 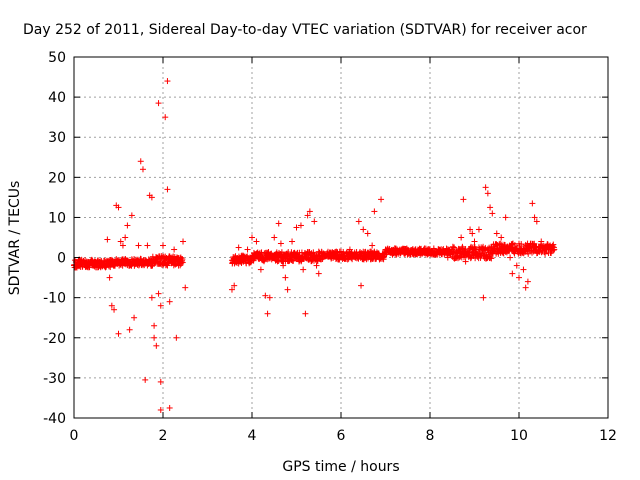 What do you see at coordinates (54, 419) in the screenshot?
I see `y-tick-label: -40` at bounding box center [54, 419].